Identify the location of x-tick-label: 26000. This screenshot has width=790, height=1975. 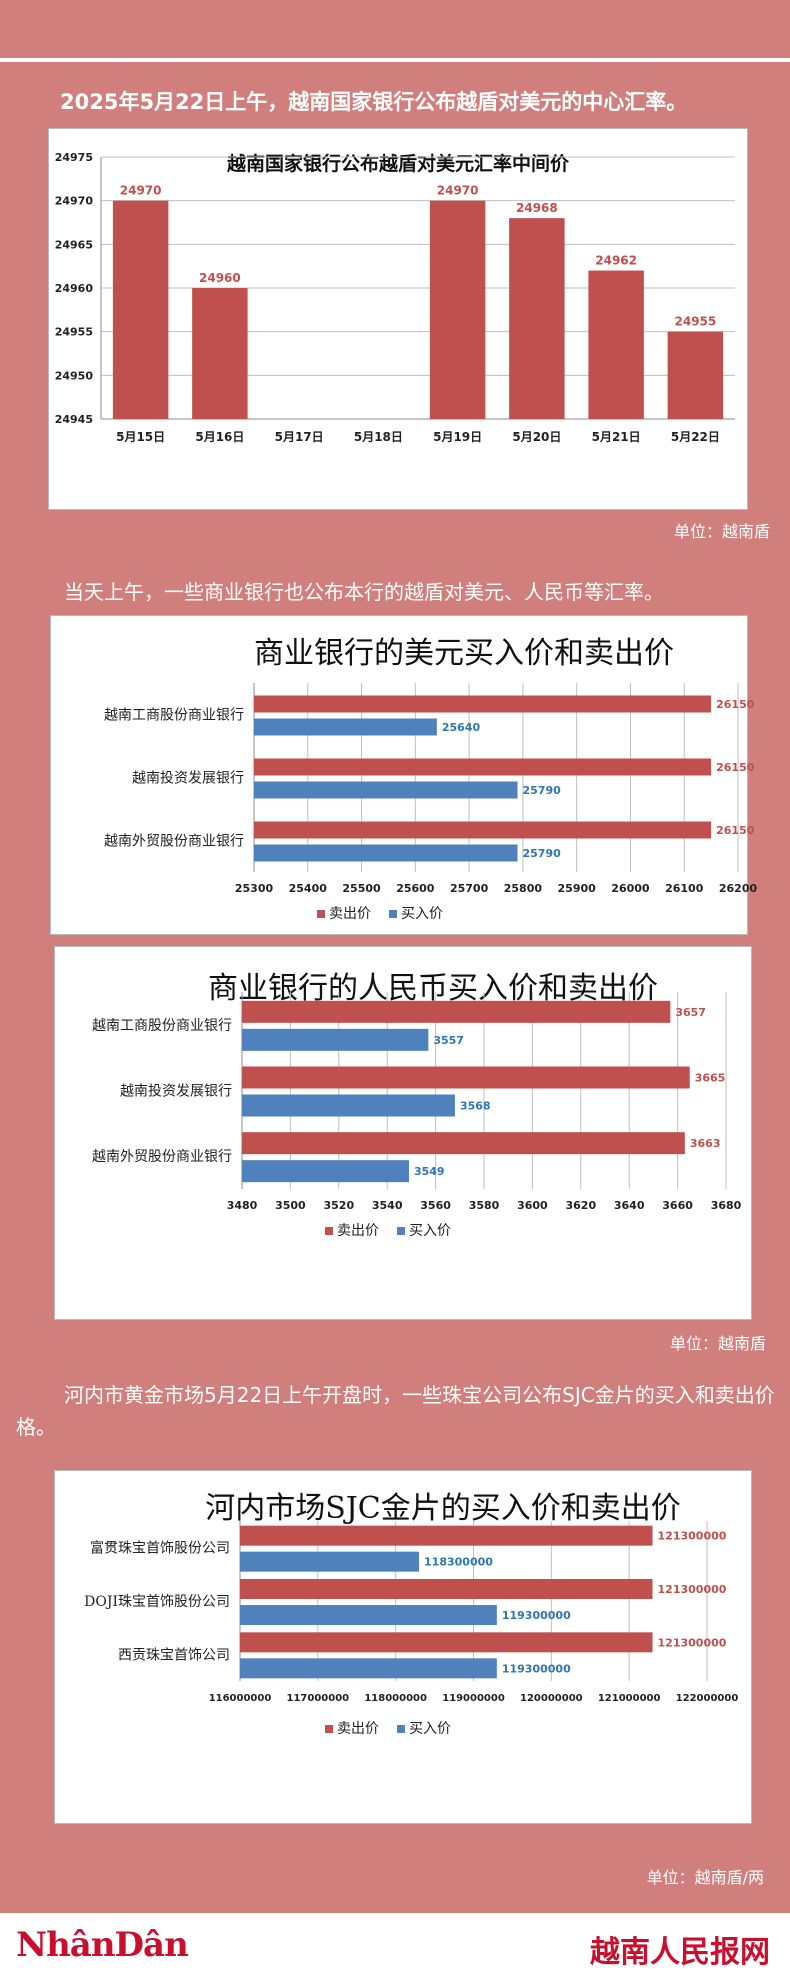
(630, 888).